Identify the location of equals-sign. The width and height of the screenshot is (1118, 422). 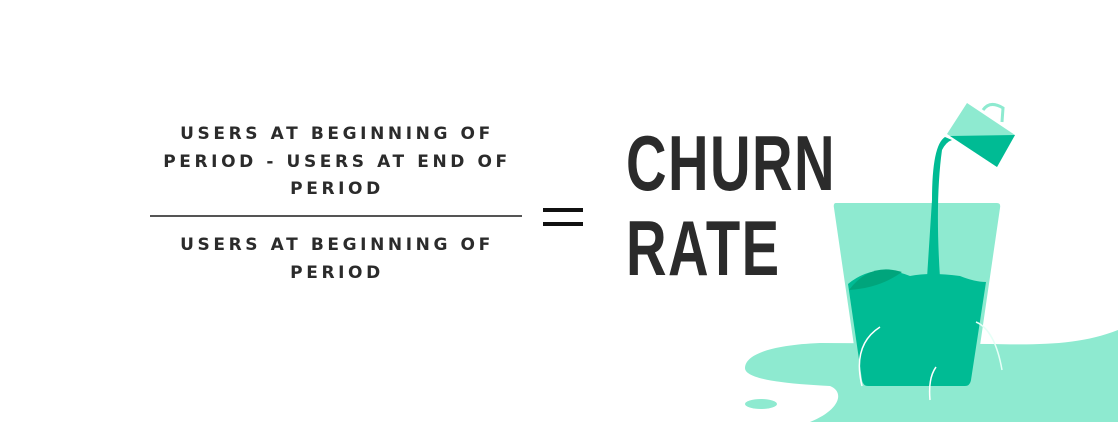
(563, 217).